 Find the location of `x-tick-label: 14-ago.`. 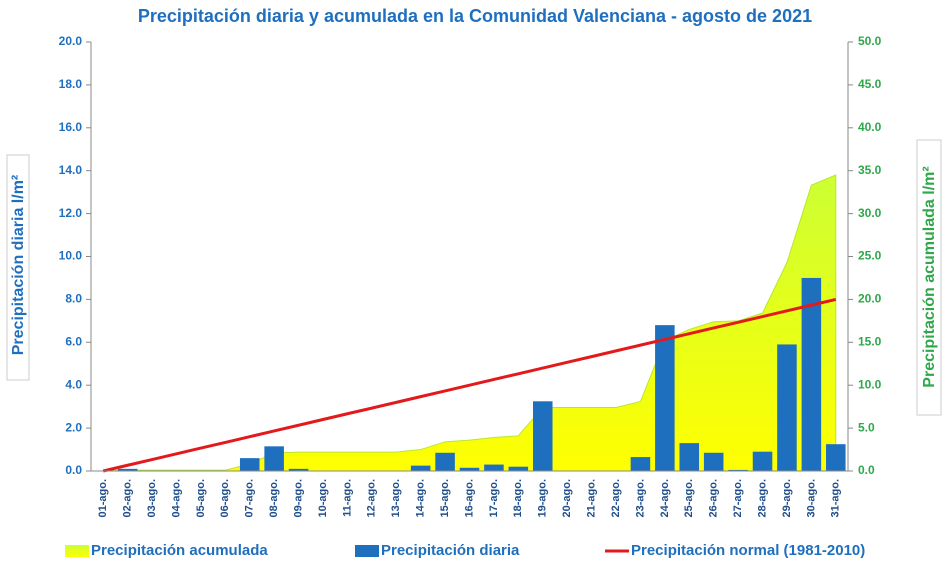

x-tick-label: 14-ago. is located at coordinates (421, 498).